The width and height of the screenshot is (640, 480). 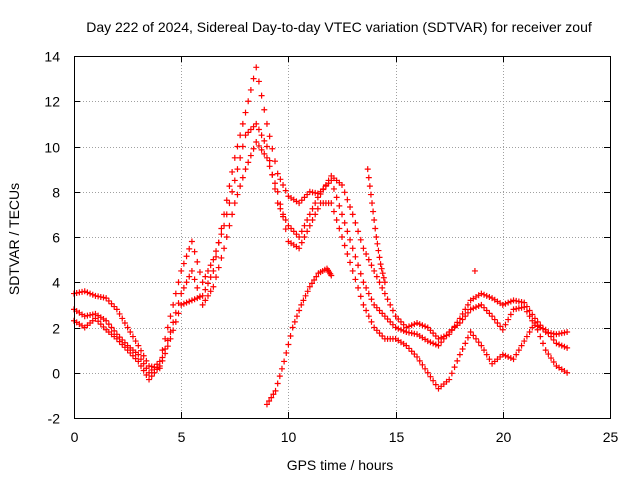 What do you see at coordinates (289, 437) in the screenshot?
I see `x-tick-label: 10` at bounding box center [289, 437].